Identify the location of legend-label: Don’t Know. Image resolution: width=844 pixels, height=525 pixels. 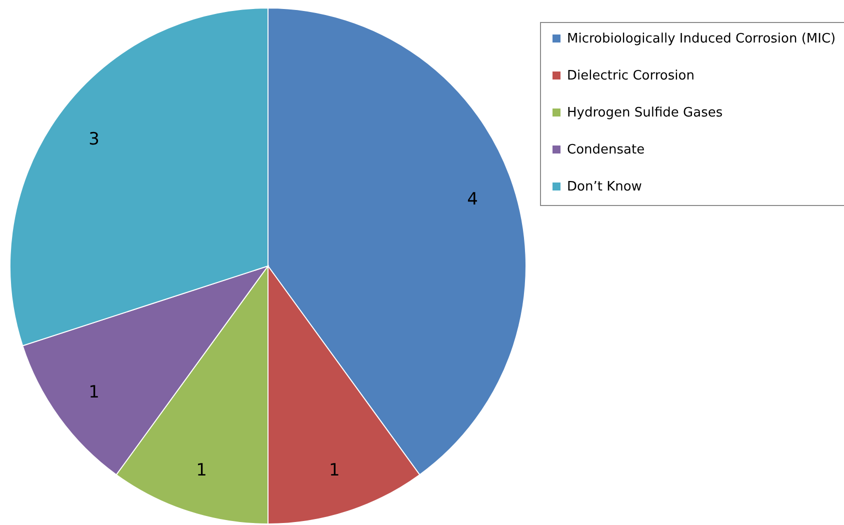
(604, 187).